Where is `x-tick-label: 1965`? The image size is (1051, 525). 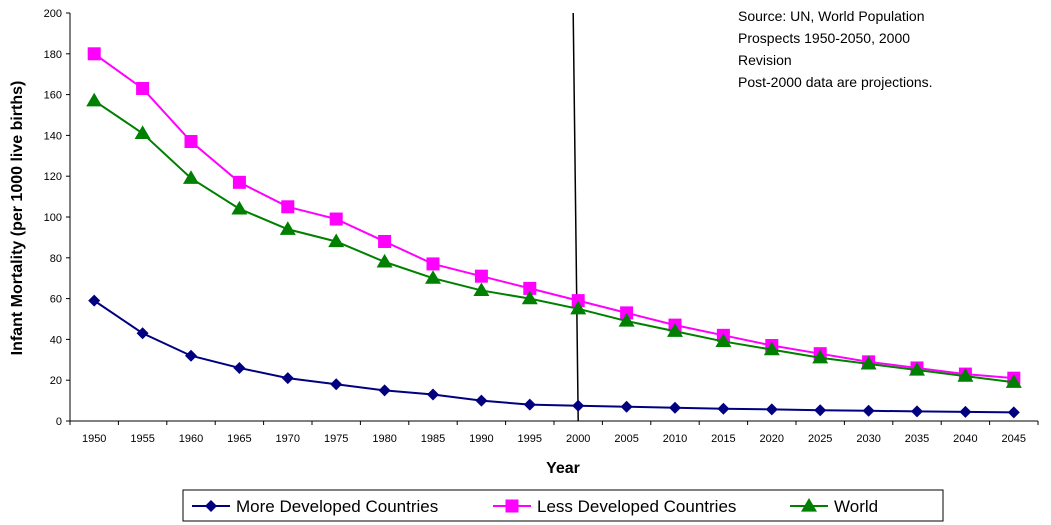 x-tick-label: 1965 is located at coordinates (239, 439).